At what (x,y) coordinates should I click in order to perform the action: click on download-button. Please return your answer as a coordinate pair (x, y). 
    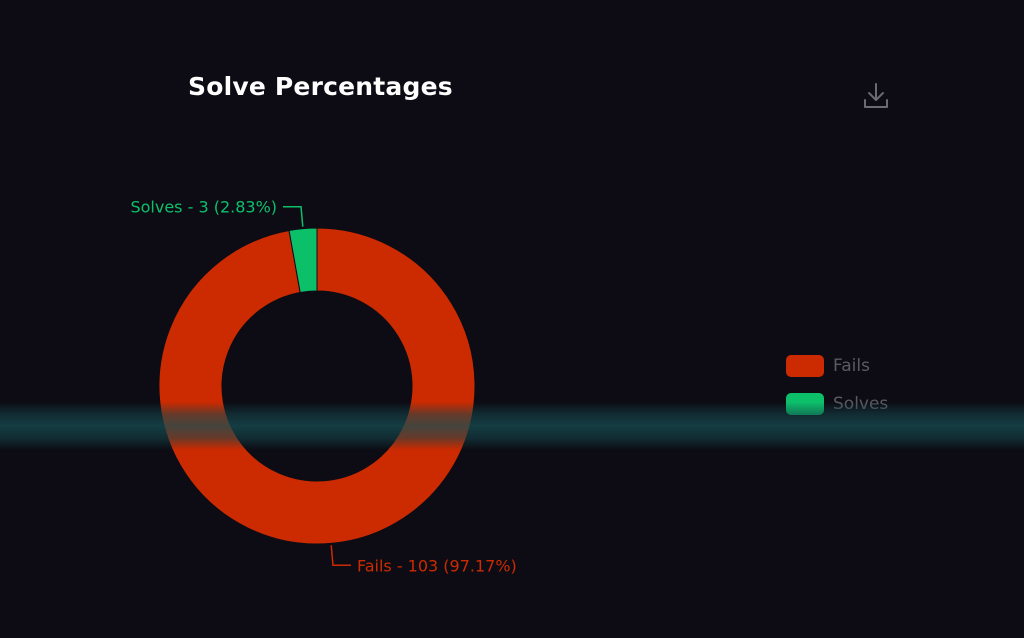
    Looking at the image, I should click on (876, 96).